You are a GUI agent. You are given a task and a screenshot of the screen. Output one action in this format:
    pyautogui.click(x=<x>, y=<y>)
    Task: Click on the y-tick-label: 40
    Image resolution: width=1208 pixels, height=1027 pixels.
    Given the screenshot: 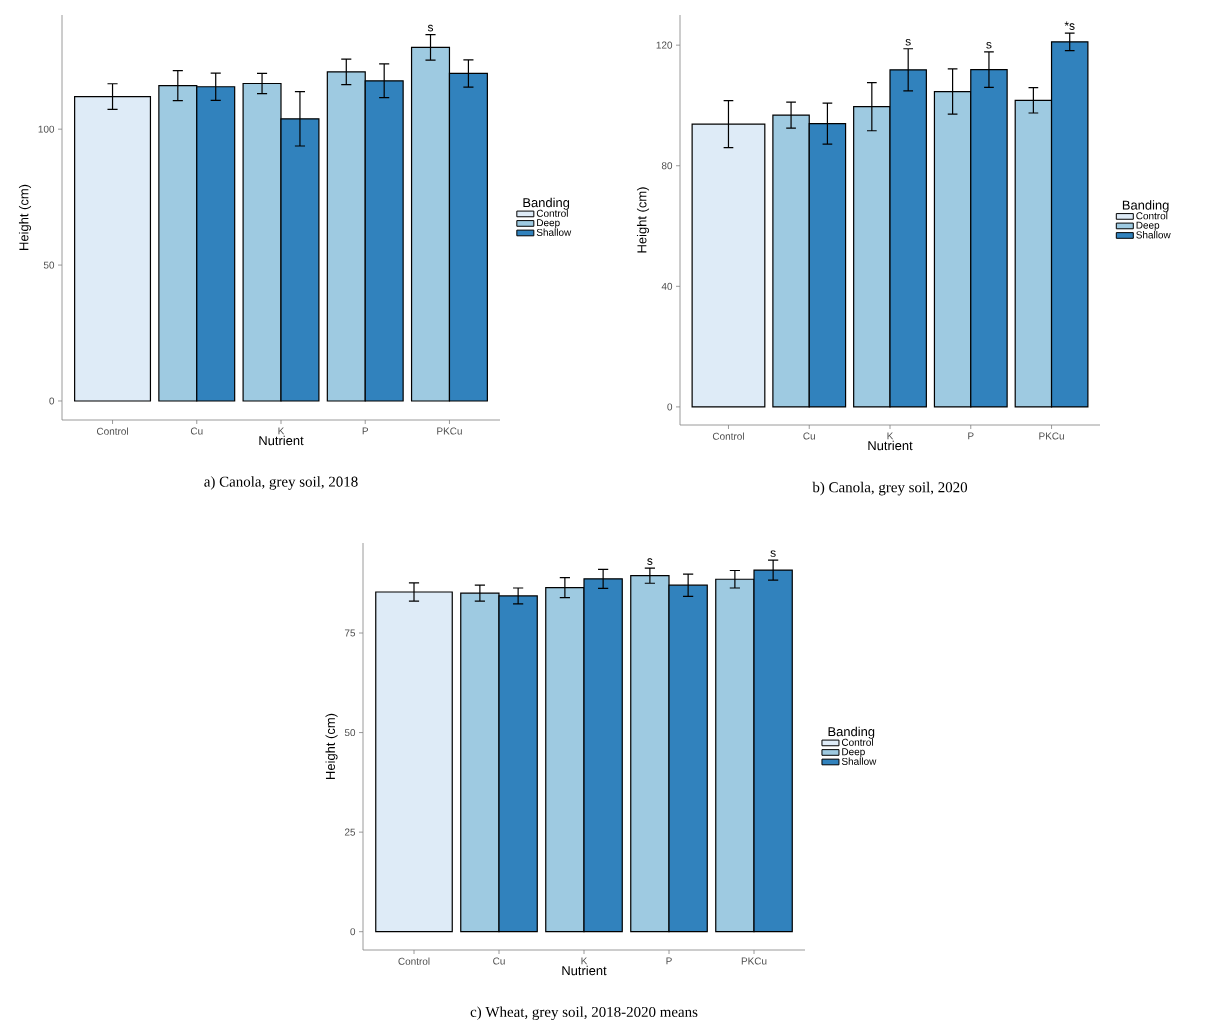 What is the action you would take?
    pyautogui.click(x=667, y=286)
    